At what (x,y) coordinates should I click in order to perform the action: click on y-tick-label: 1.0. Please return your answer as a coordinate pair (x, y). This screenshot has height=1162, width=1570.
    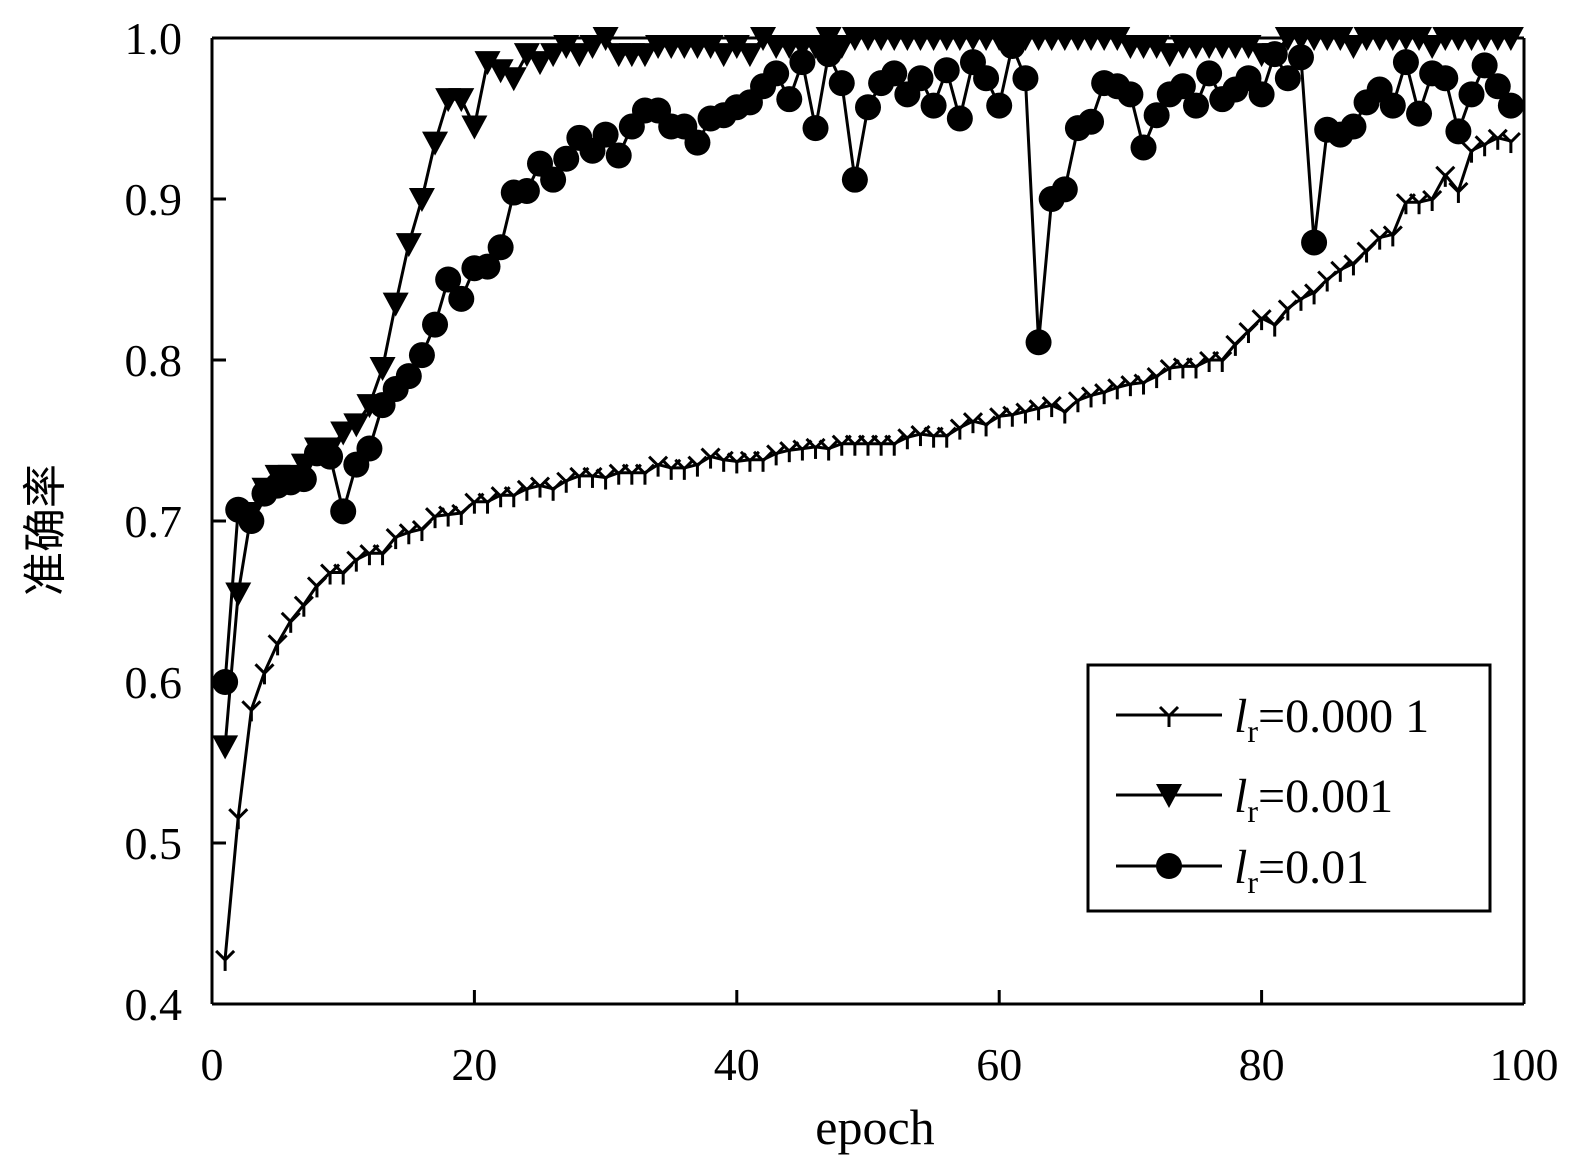
    Looking at the image, I should click on (154, 38).